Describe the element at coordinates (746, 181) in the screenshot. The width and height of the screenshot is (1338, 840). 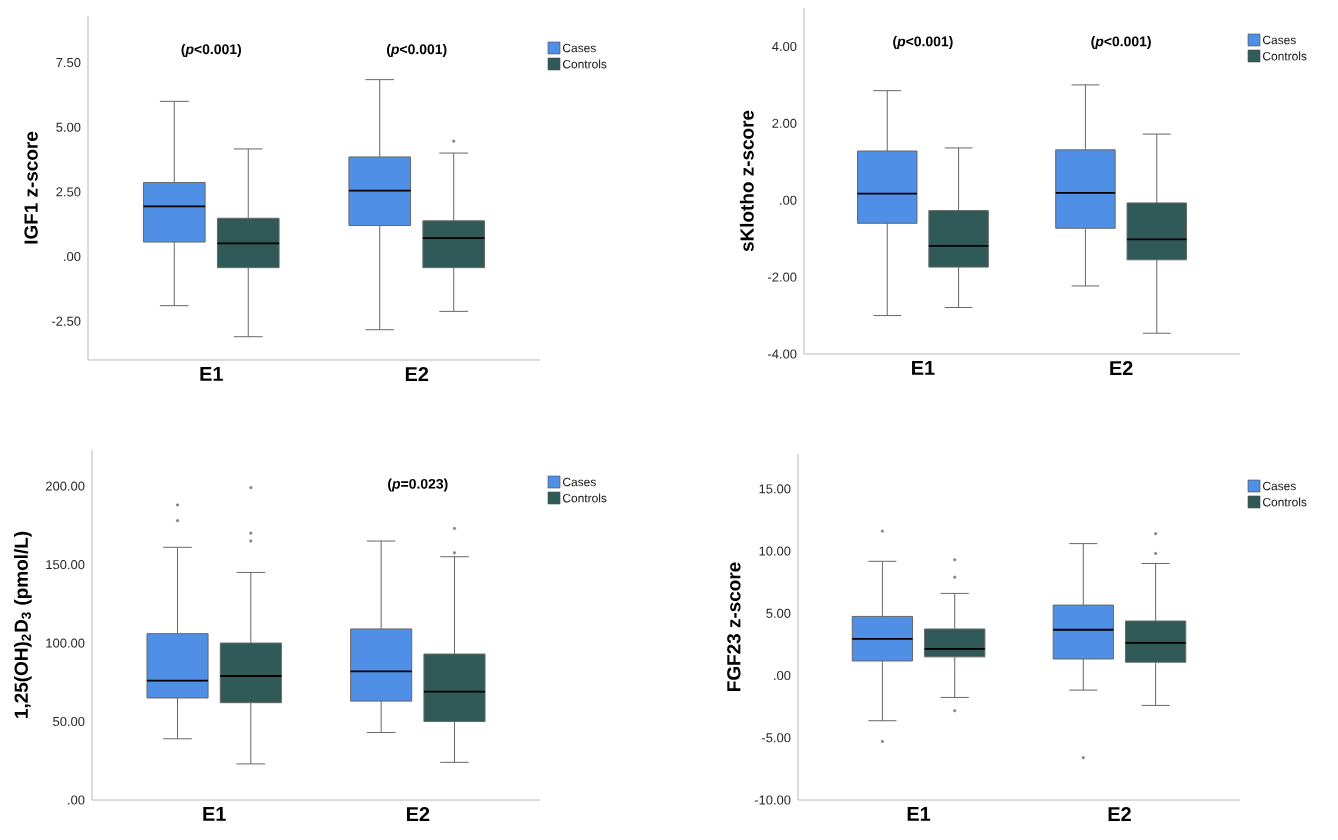
I see `y-axis-title: sKlotho z-score` at that location.